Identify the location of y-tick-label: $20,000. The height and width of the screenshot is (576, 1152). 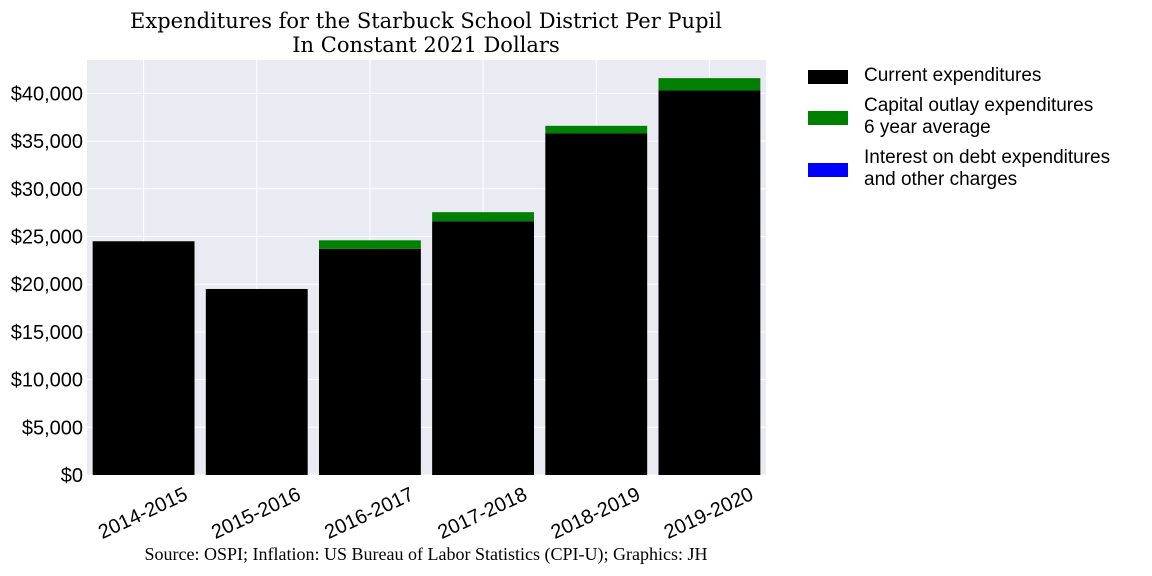
(47, 285).